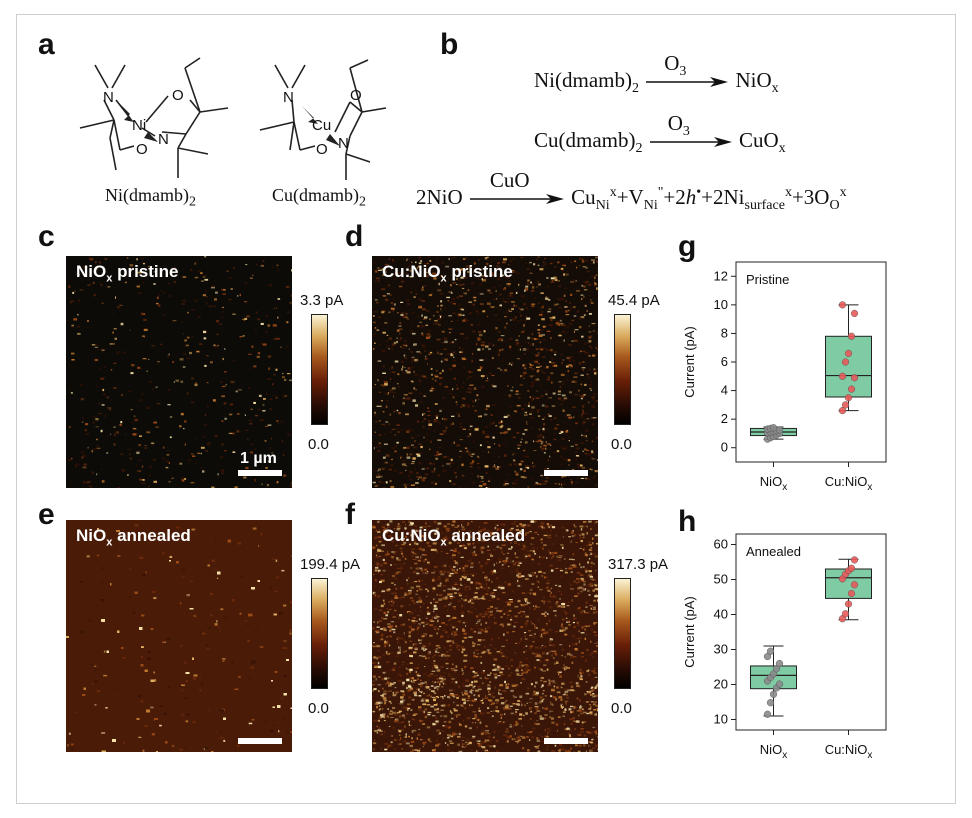 The height and width of the screenshot is (818, 972). Describe the element at coordinates (150, 197) in the screenshot. I see `ni-complex-name: Ni(dmamb)2` at that location.